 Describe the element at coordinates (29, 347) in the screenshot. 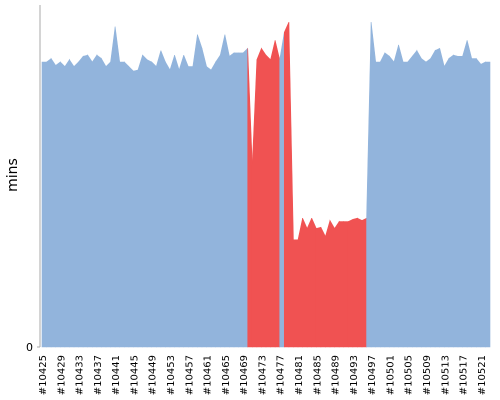

I see `y-tick-label: 0` at that location.